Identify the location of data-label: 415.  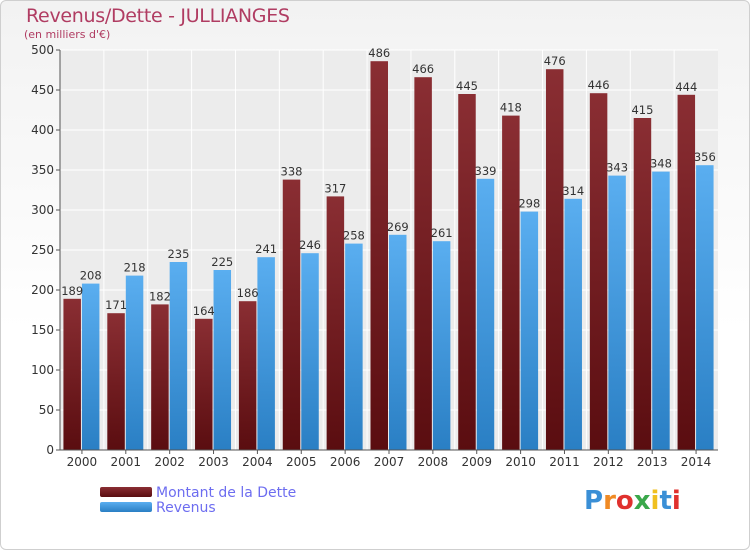
(642, 110).